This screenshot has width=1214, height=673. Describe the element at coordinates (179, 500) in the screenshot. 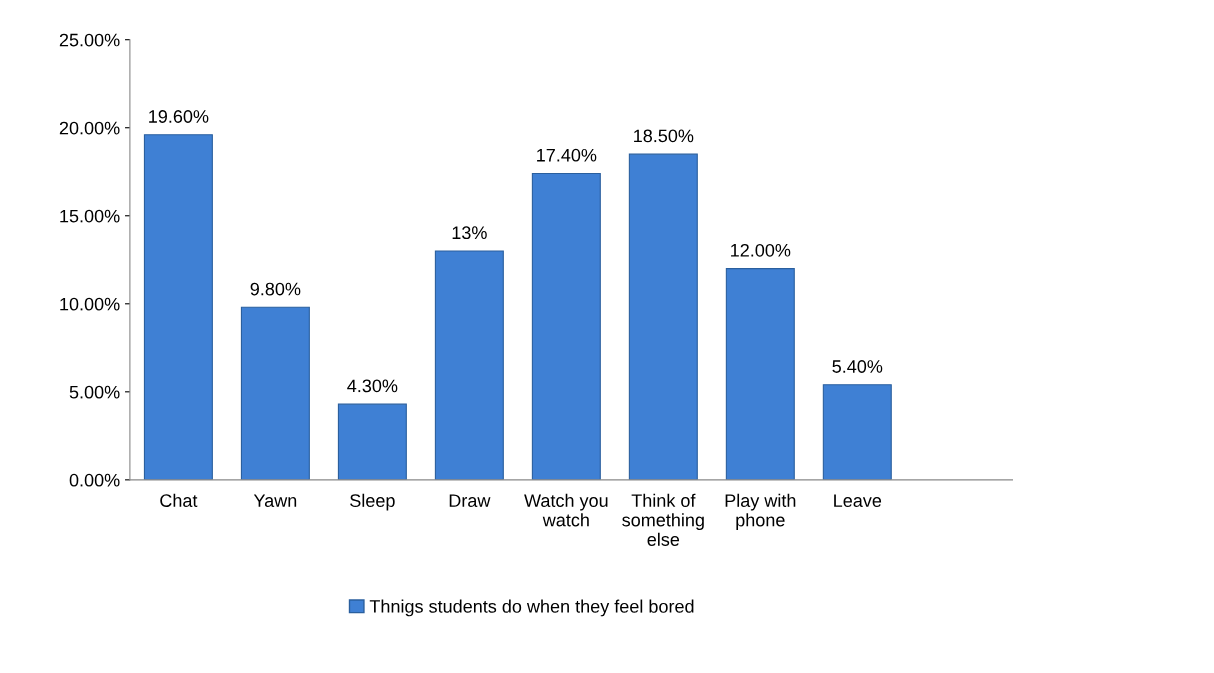

I see `x-tick-label: Chat` at that location.